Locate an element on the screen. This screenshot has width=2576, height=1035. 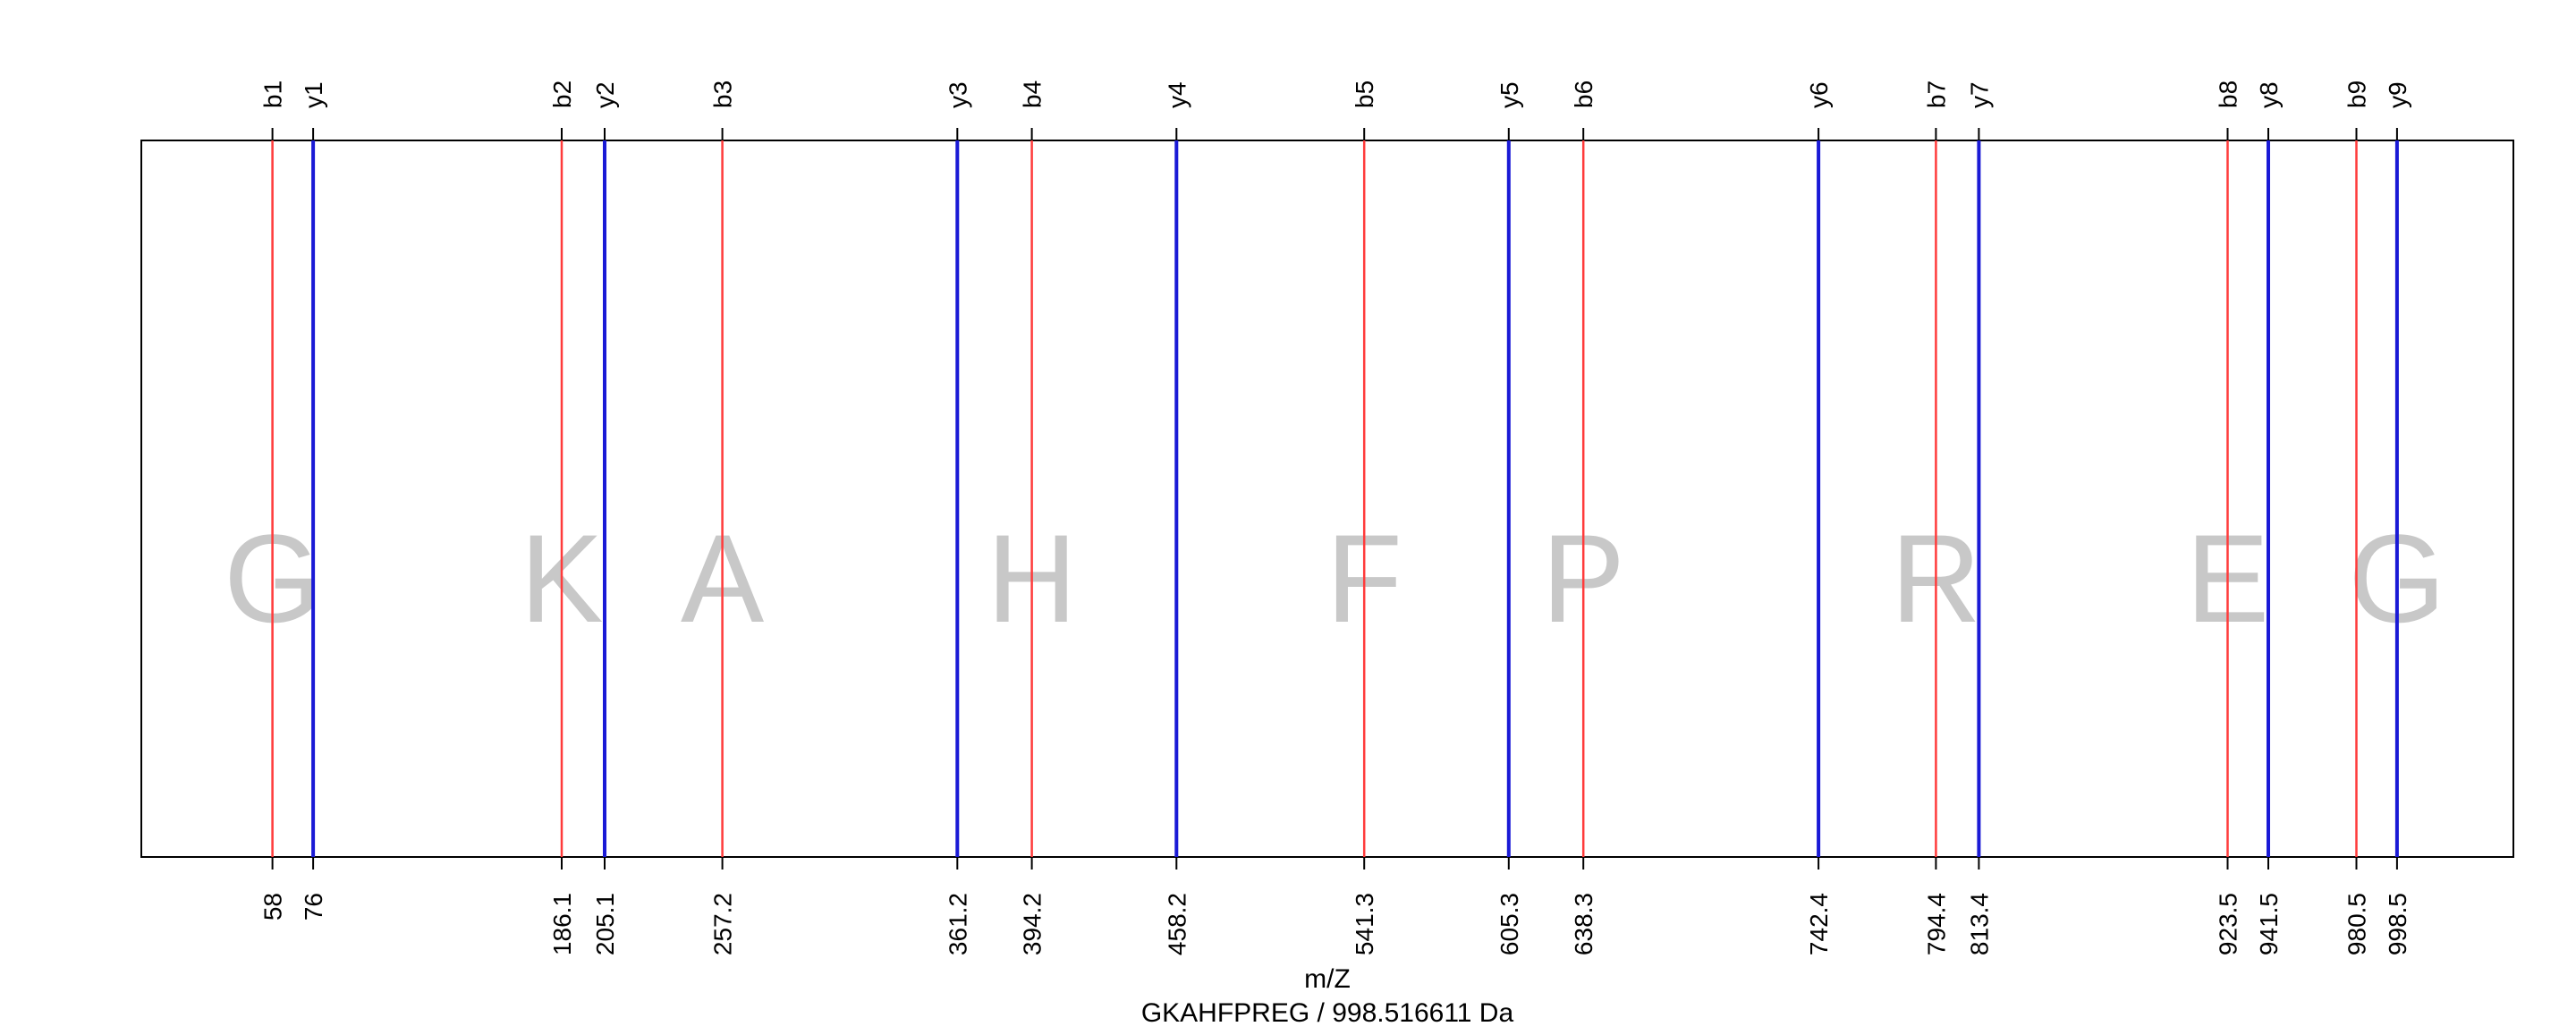
ion-label: y8 is located at coordinates (2269, 95).